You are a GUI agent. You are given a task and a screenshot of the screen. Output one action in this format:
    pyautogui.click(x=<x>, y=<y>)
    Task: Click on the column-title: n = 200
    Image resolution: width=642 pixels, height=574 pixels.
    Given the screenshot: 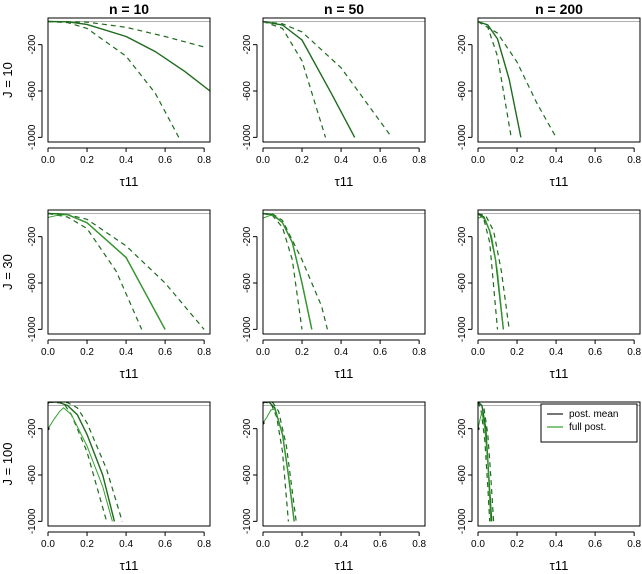 What is the action you would take?
    pyautogui.click(x=559, y=9)
    